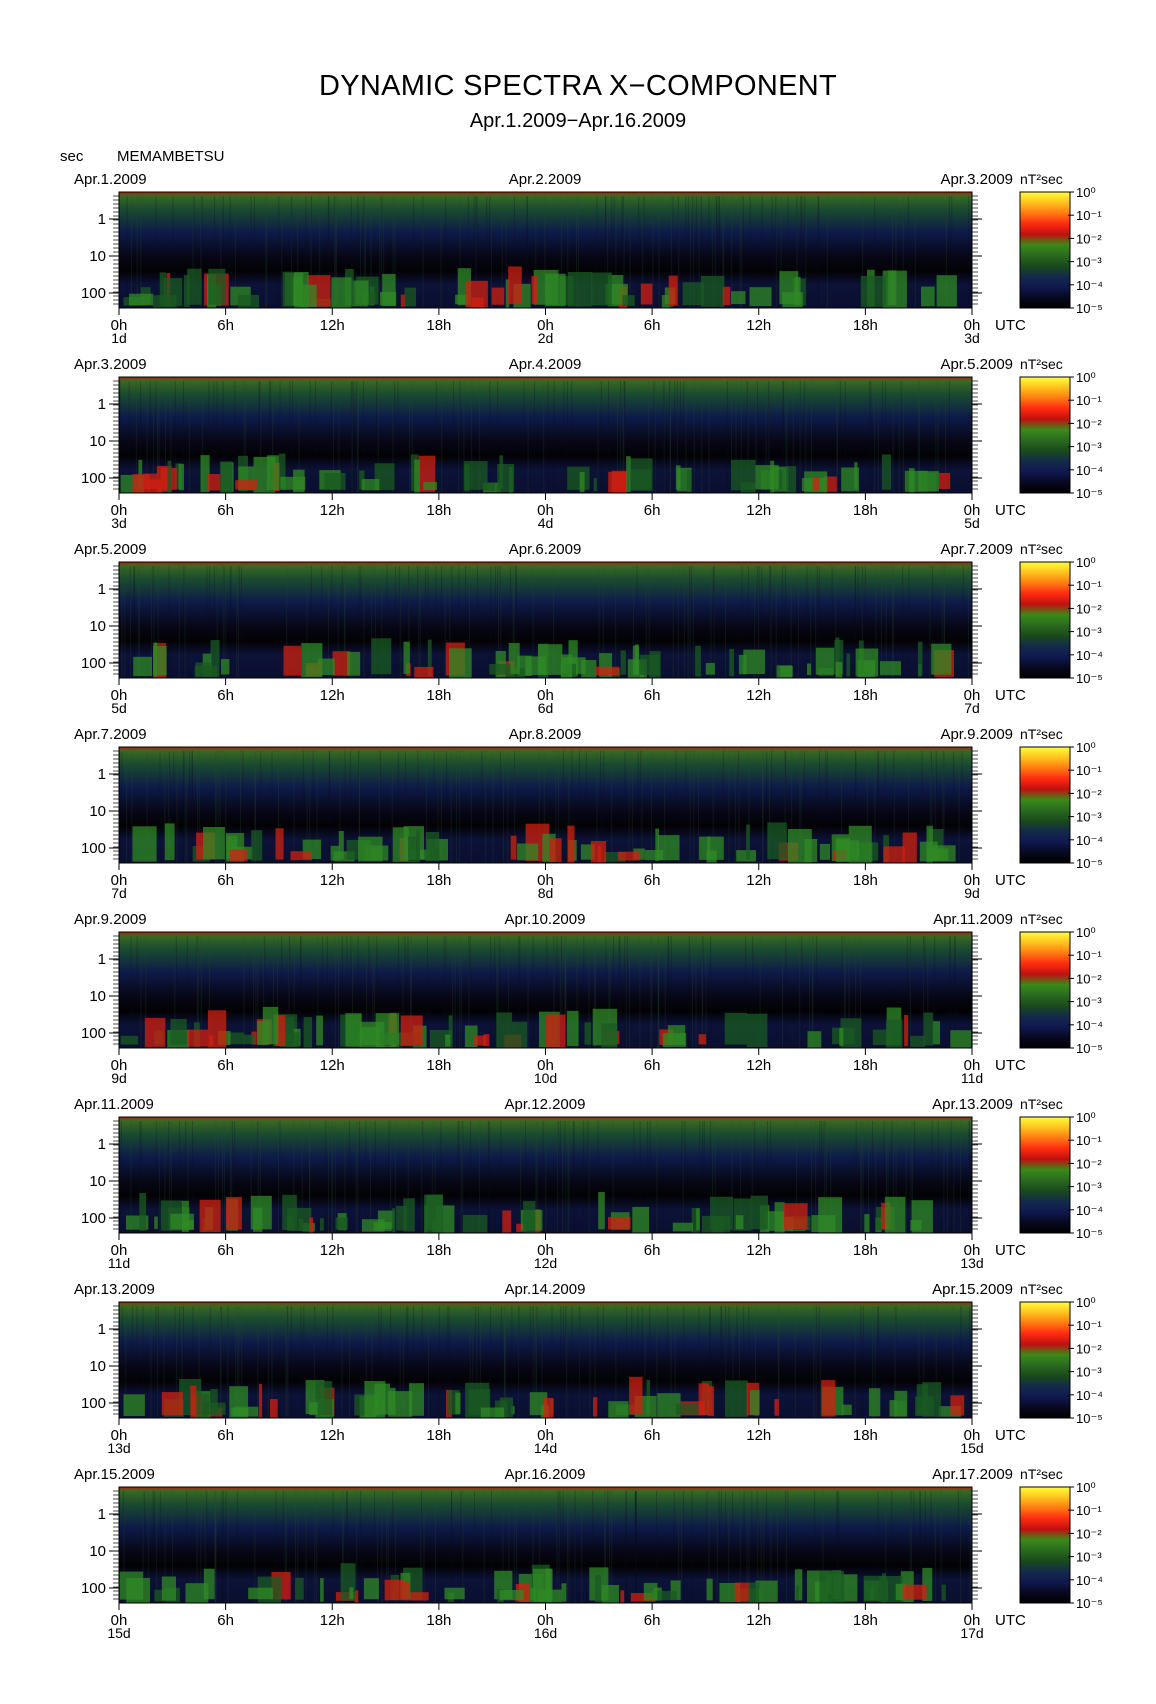  Describe the element at coordinates (1089, 1025) in the screenshot. I see `colorbar-tick-label: 10⁻⁴` at that location.